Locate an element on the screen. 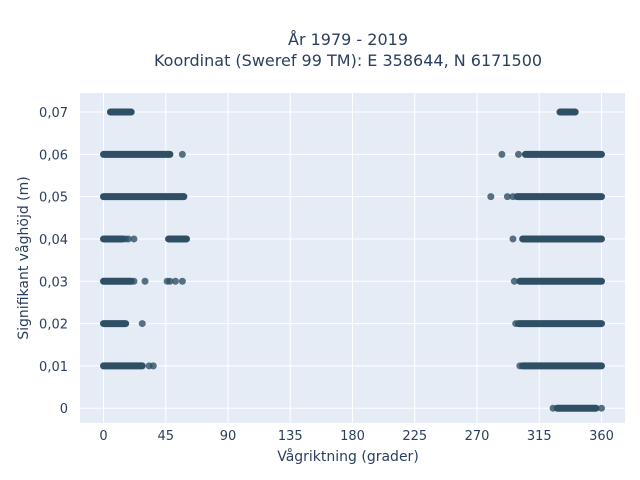 The height and width of the screenshot is (480, 640). y-tick-label: 0 is located at coordinates (64, 409).